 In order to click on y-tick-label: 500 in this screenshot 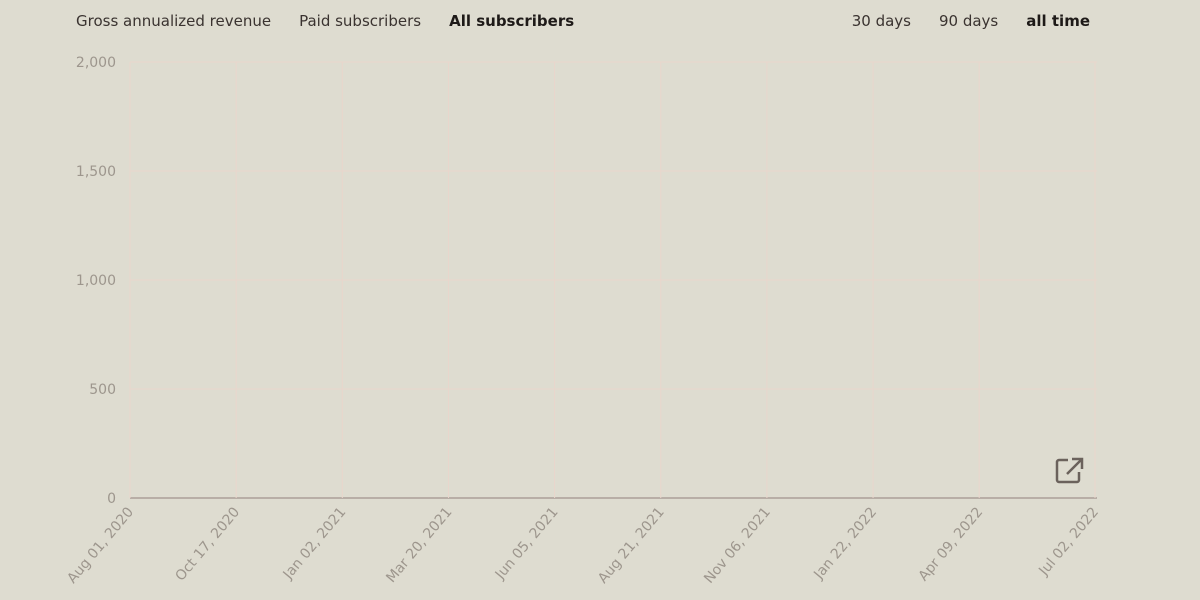, I will do `click(102, 390)`.